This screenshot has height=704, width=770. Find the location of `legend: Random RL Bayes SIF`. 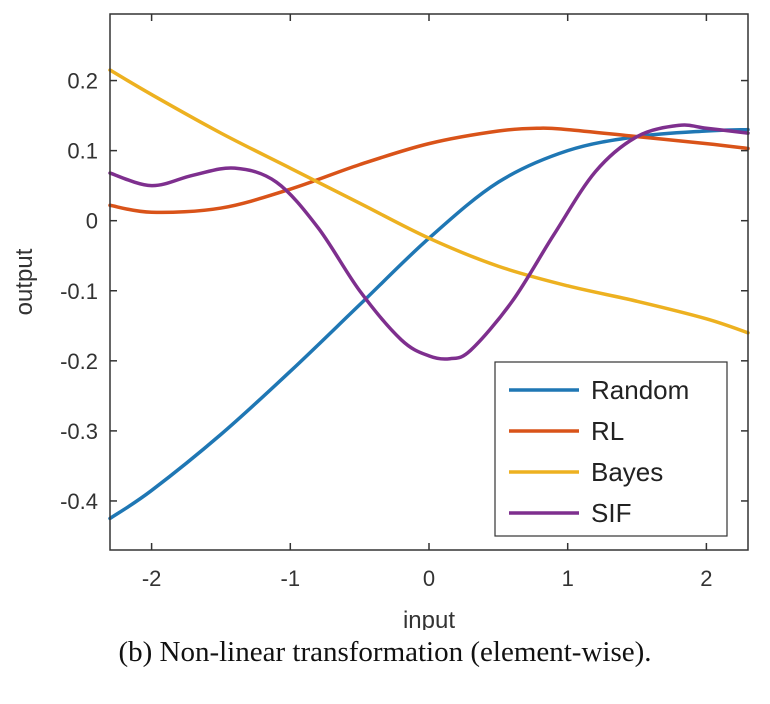

legend: Random RL Bayes SIF is located at coordinates (611, 449).